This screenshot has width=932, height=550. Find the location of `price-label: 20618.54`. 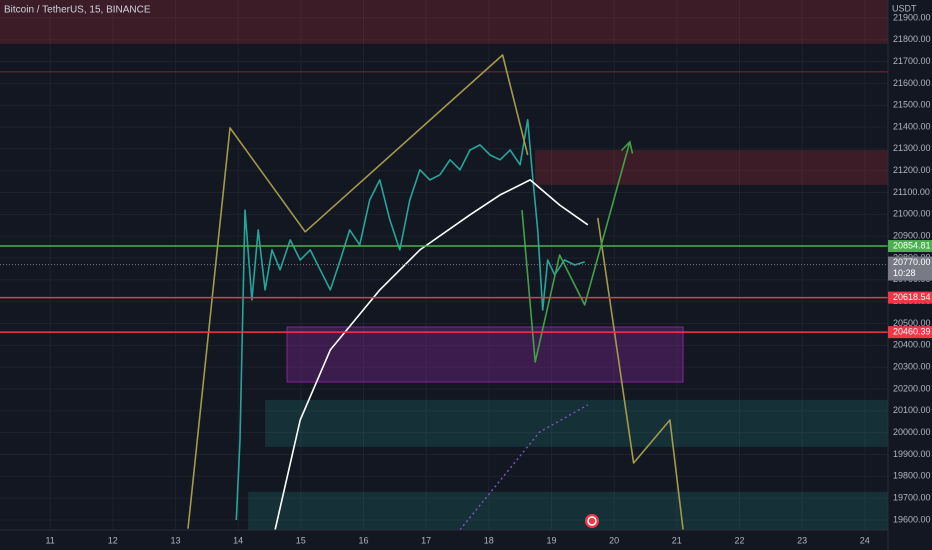

price-label: 20618.54 is located at coordinates (912, 297).